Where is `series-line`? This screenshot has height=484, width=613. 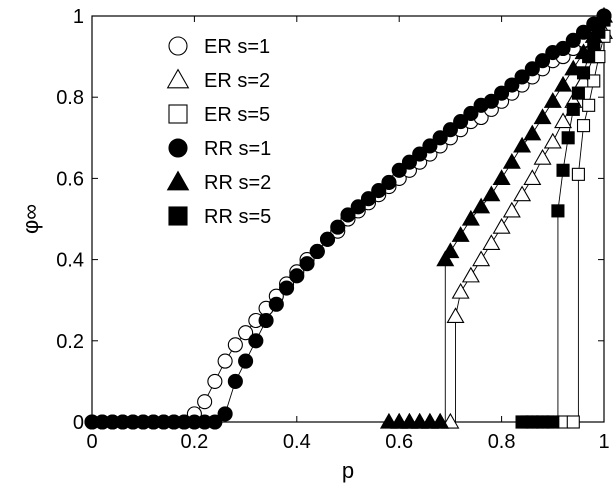
series-line is located at coordinates (563, 229).